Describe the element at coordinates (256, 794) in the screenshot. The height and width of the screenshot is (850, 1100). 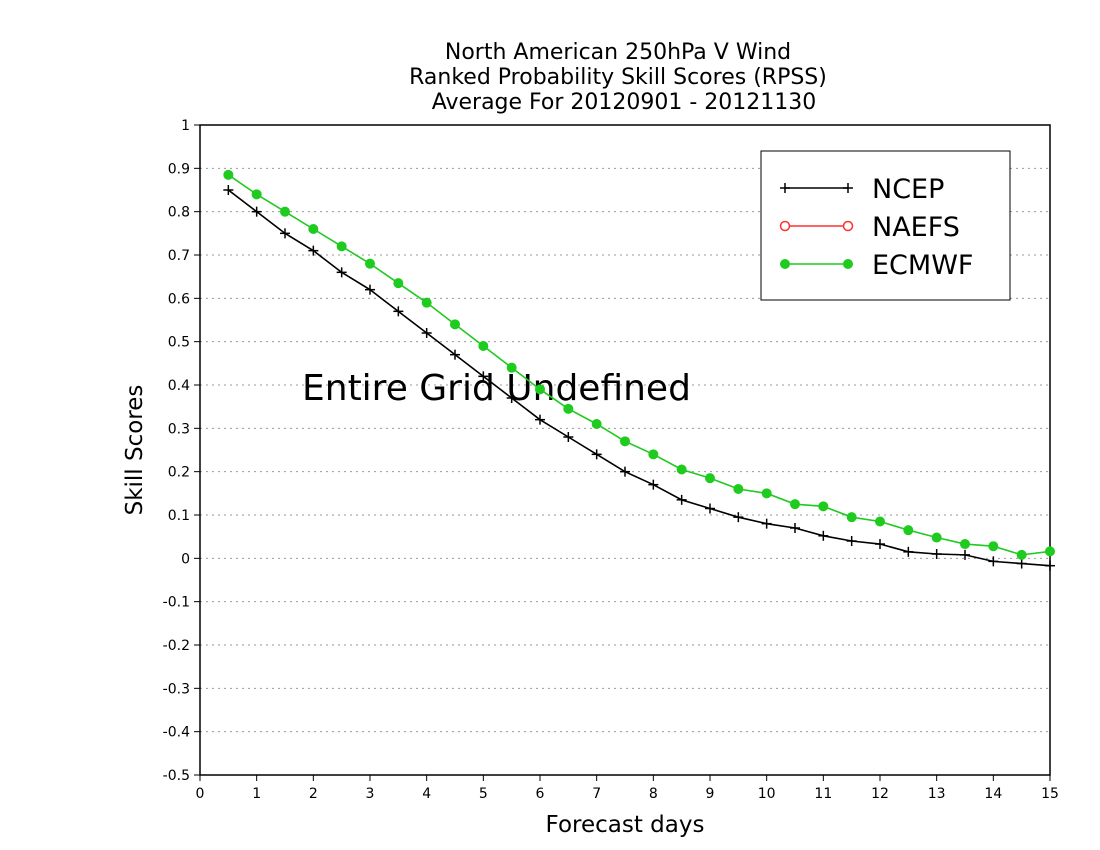
I see `x-tick-label: 1` at that location.